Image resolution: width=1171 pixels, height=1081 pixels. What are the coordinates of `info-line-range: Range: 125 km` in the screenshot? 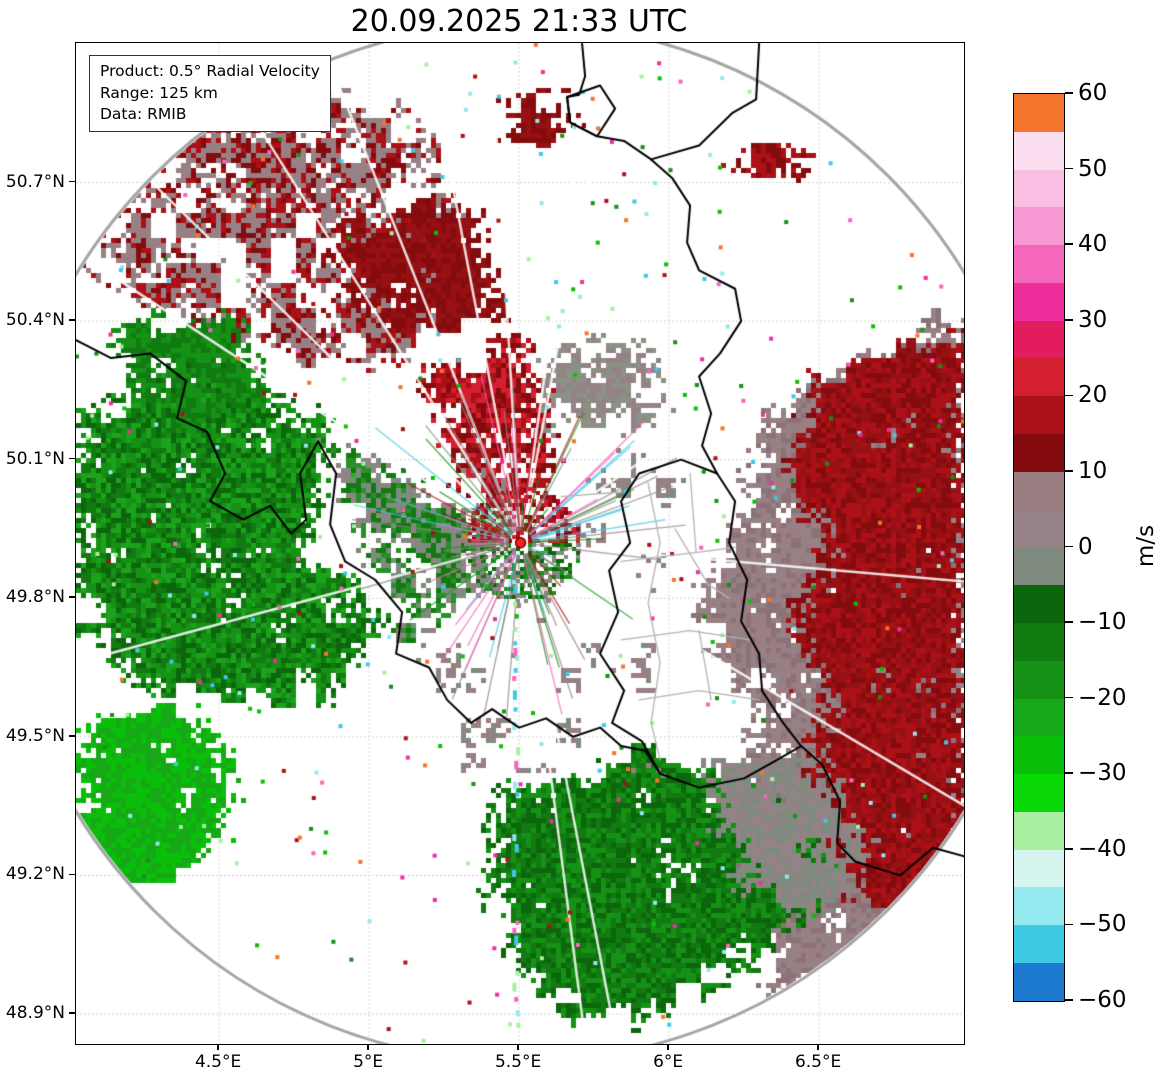 It's located at (159, 92).